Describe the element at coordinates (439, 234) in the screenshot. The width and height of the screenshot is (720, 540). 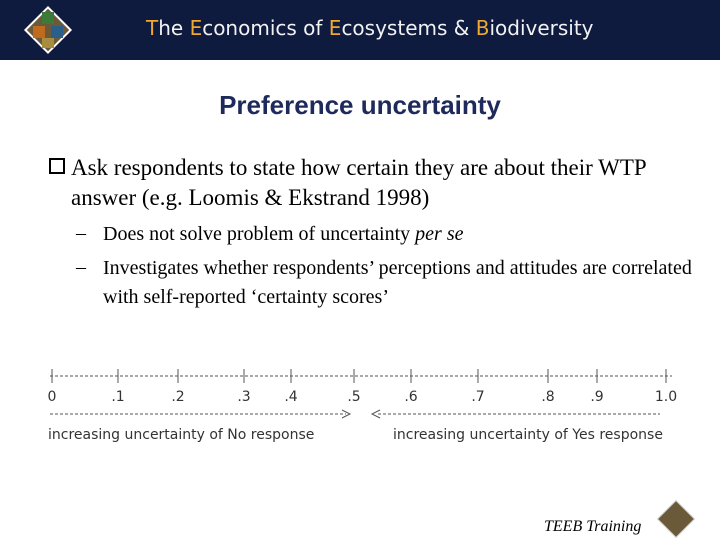
I see `sub-bullet-italic: per se` at that location.